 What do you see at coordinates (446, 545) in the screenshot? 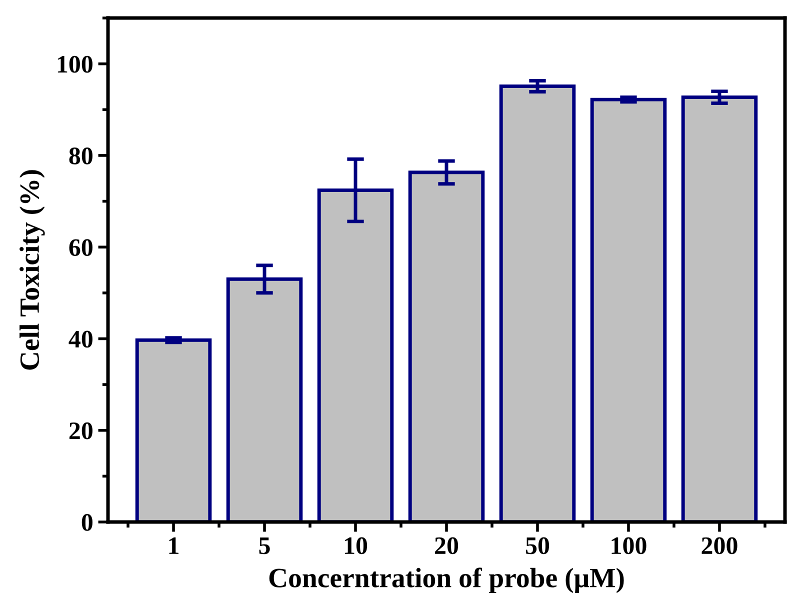
I see `x-tick-label: 20` at bounding box center [446, 545].